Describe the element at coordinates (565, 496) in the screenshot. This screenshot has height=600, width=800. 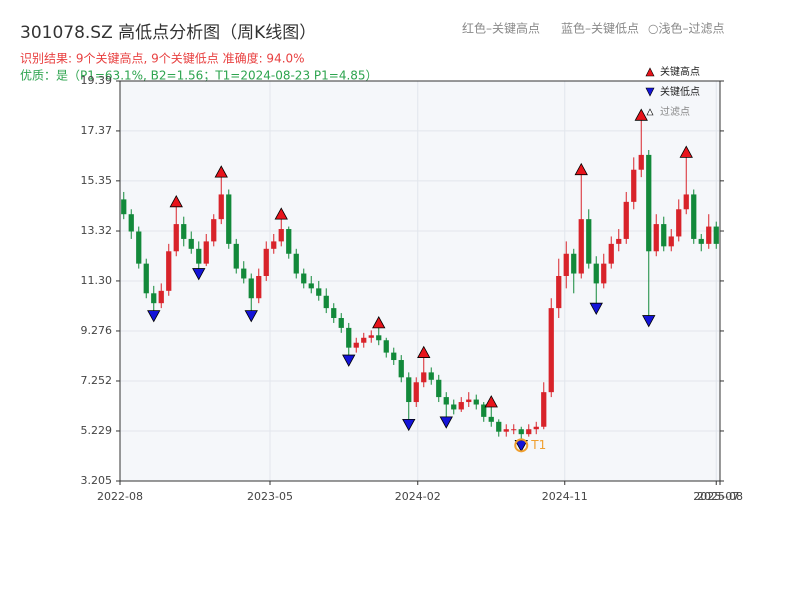
I see `x-tick-label: 2024-11` at that location.